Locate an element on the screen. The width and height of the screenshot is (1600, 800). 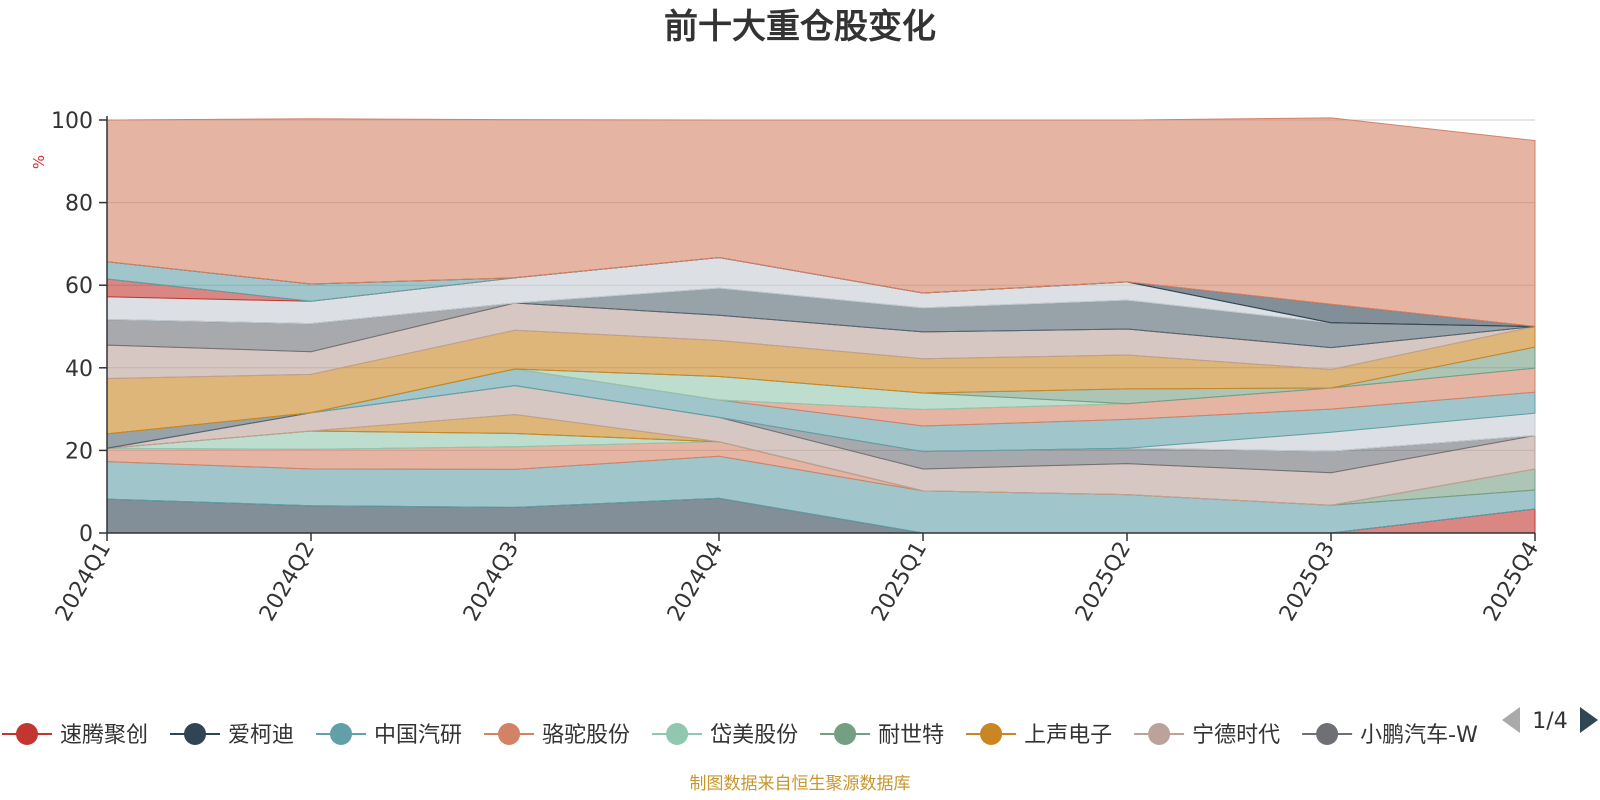
legend-label: 耐世特 is located at coordinates (911, 735).